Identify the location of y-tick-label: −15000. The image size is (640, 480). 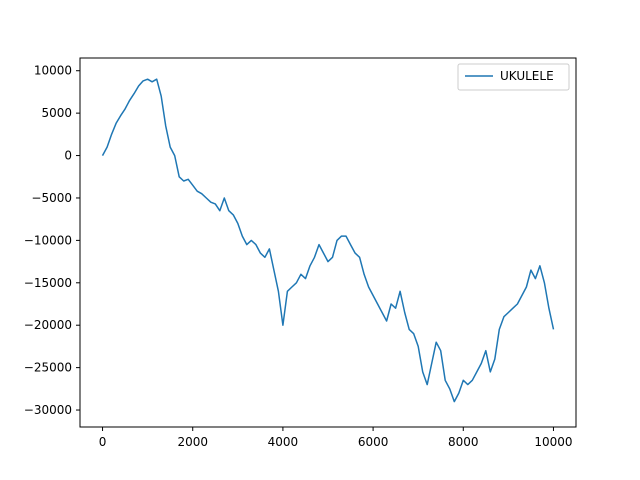
(48, 283).